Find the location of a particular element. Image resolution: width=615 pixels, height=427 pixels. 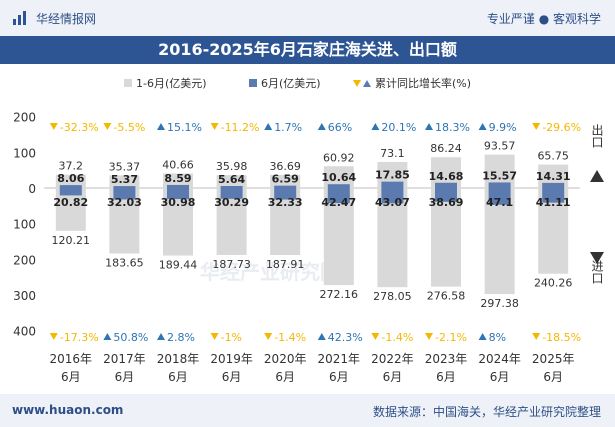

label-export-cumulative: 36.69 is located at coordinates (285, 166).